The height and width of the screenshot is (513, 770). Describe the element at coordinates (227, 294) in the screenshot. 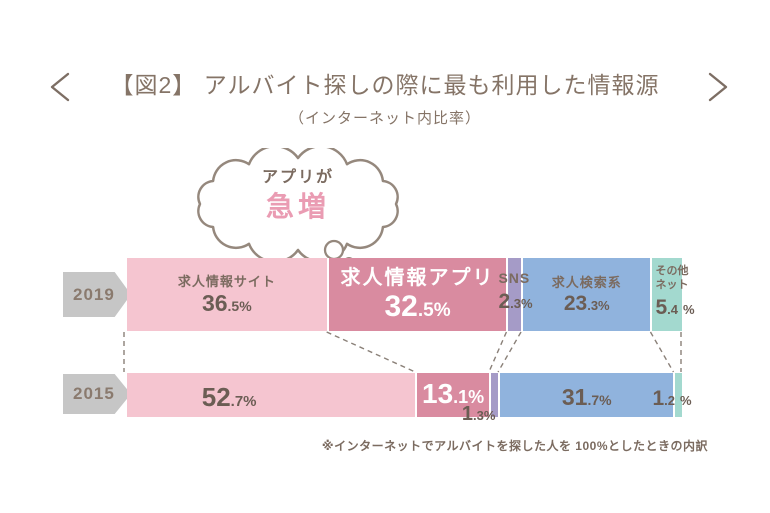

I see `bar-segment-2019-求人情報サイト: 求人情報サイト 36.5%` at that location.